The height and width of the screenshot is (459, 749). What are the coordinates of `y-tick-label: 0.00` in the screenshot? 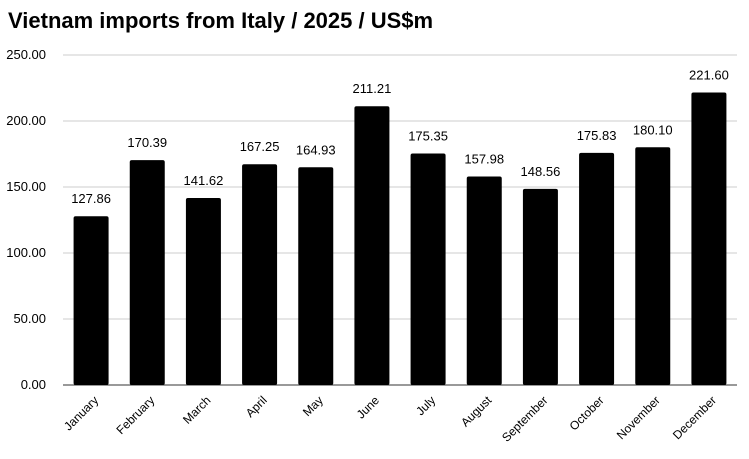 It's located at (33, 384).